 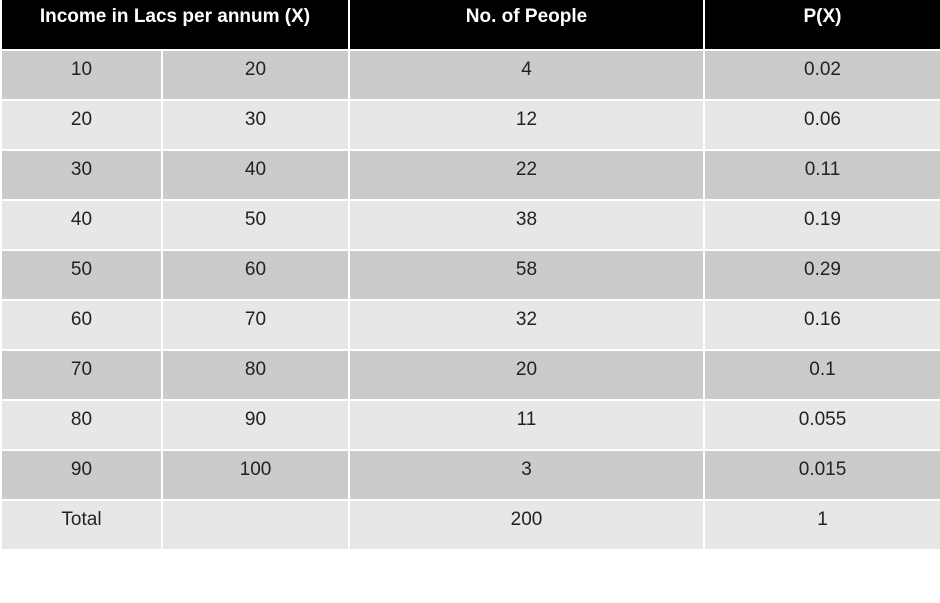 What do you see at coordinates (821, 75) in the screenshot?
I see `probability-cell: 0.02` at bounding box center [821, 75].